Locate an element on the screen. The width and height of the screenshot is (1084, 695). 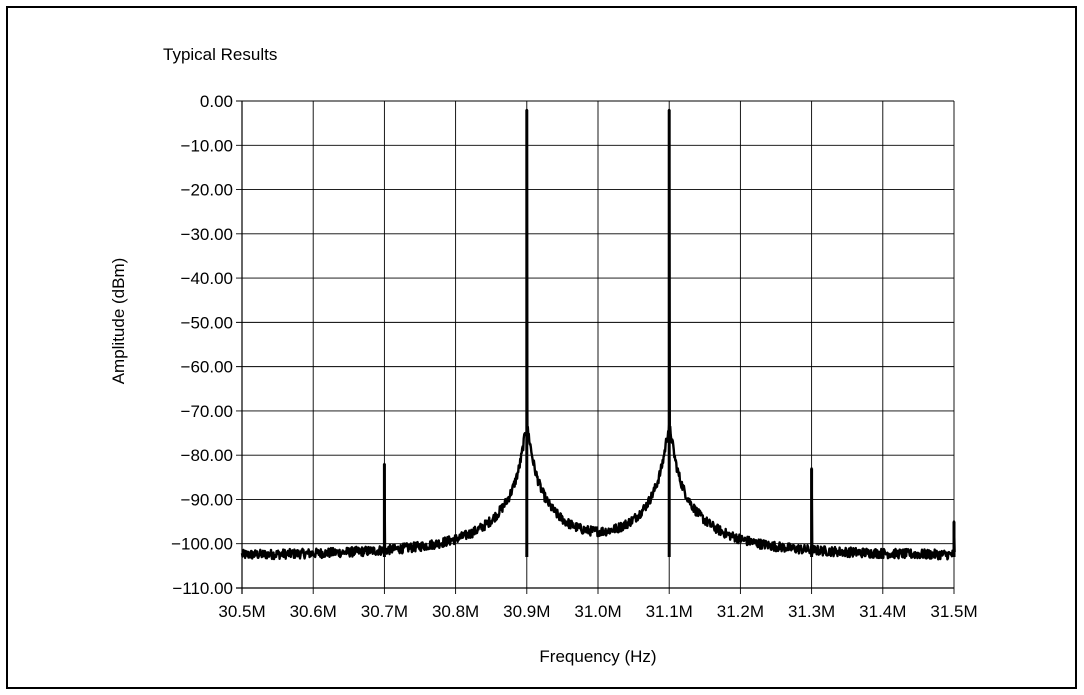
x-tick-label: 31.3M is located at coordinates (811, 611).